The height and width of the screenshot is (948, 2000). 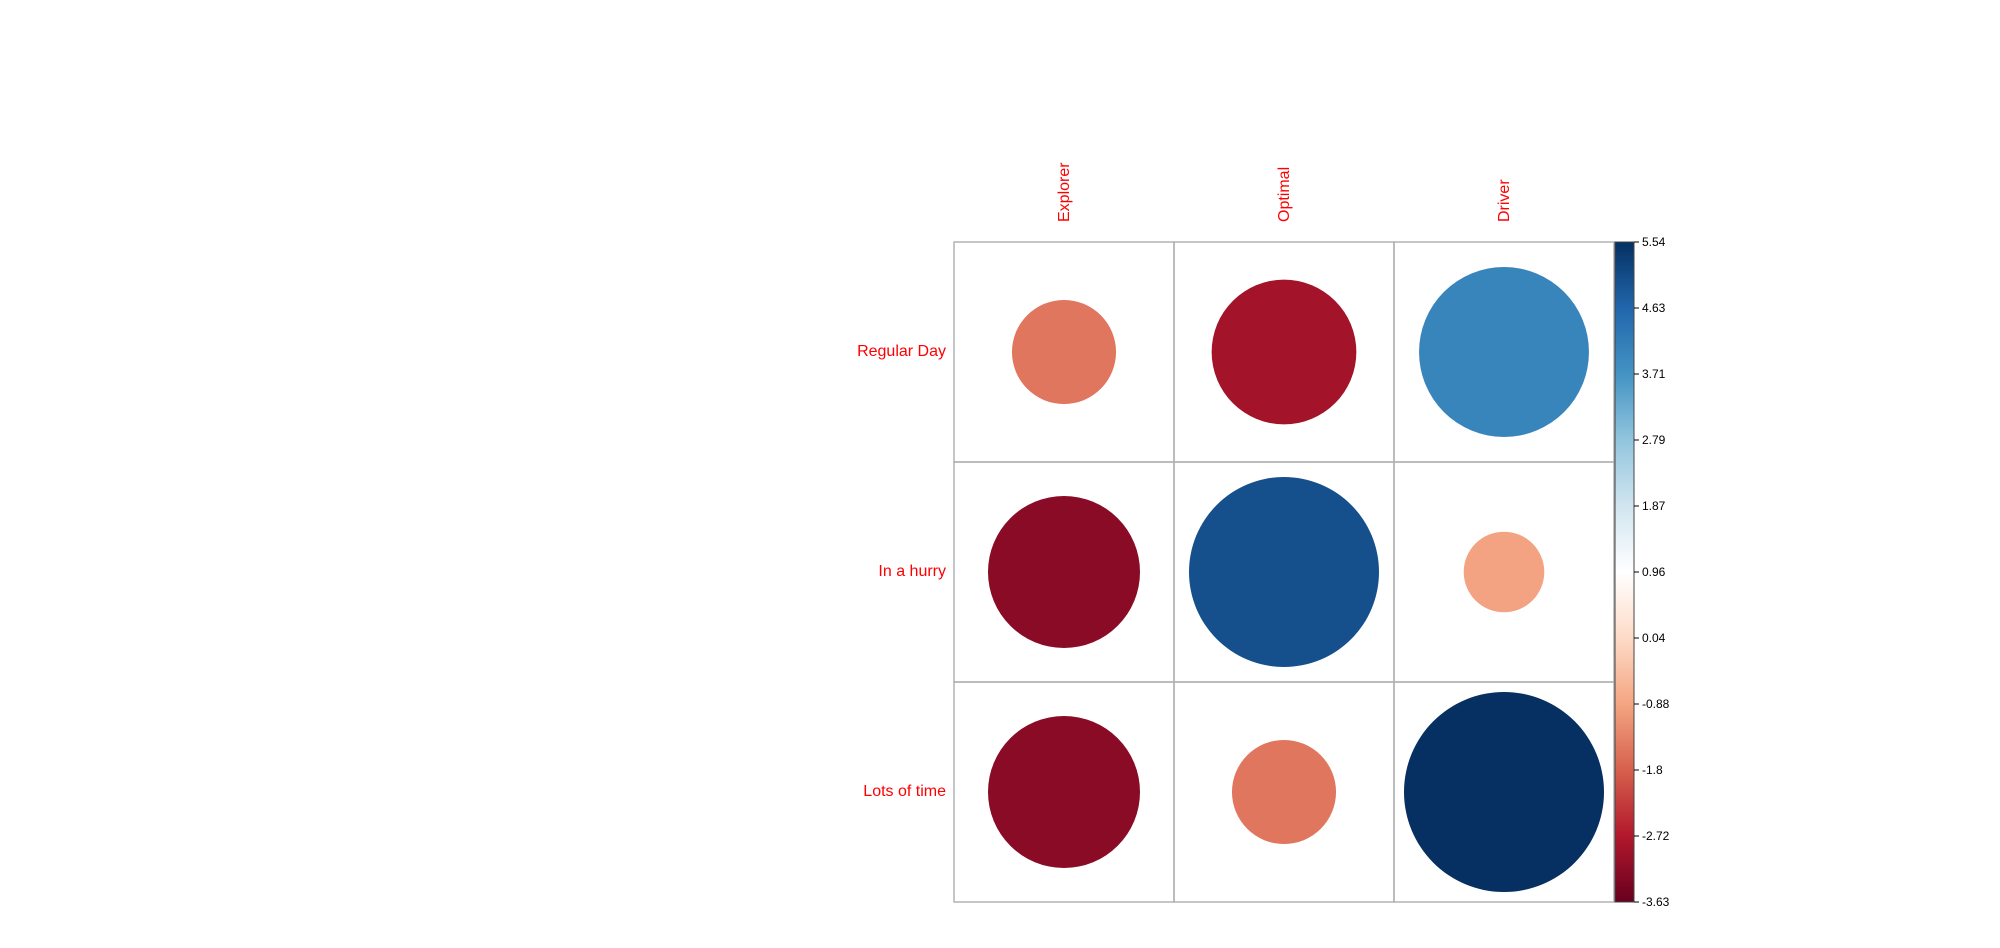 What do you see at coordinates (1064, 192) in the screenshot?
I see `column-label: Explorer` at bounding box center [1064, 192].